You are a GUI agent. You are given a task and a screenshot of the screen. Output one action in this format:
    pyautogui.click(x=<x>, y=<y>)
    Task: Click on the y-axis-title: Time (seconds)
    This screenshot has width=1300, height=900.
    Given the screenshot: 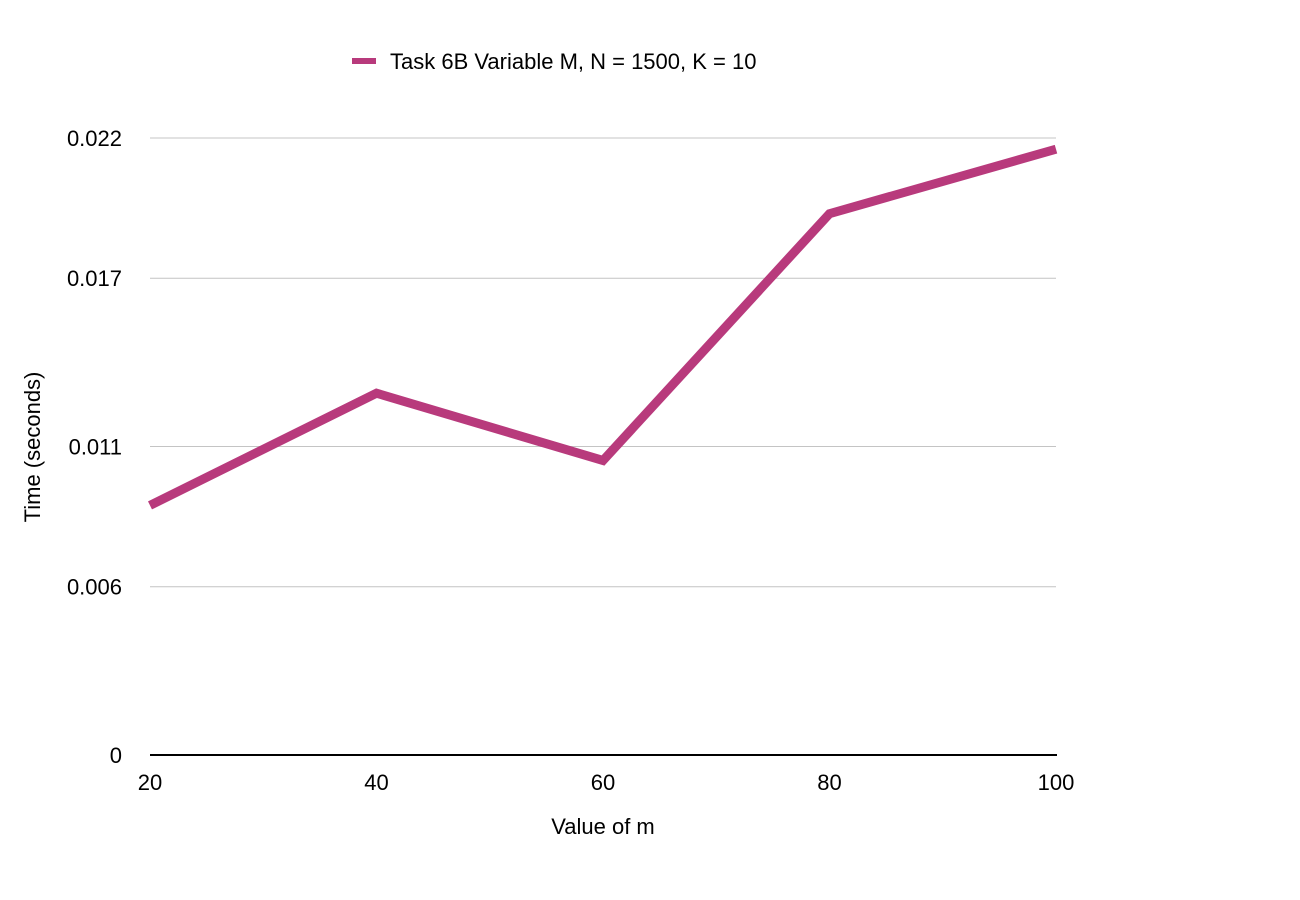 What is the action you would take?
    pyautogui.click(x=32, y=447)
    